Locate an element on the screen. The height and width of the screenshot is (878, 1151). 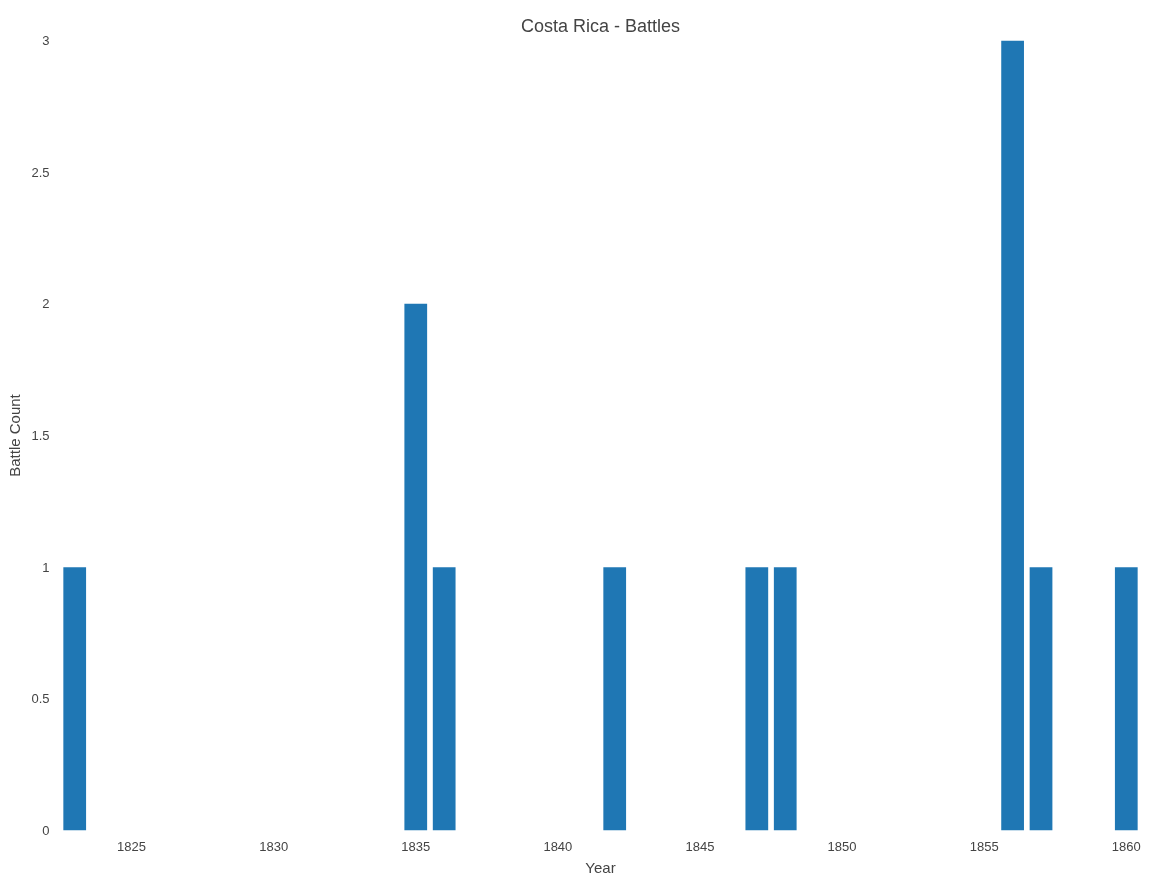
y-tick-label: 3 is located at coordinates (46, 40).